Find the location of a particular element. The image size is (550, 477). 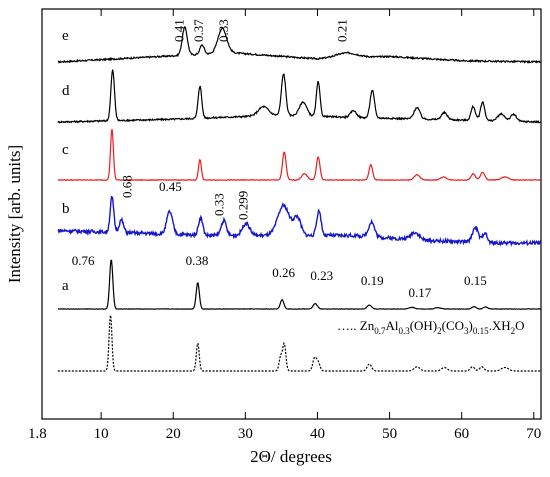

reference-label-subscript: 0.15 is located at coordinates (481, 331).